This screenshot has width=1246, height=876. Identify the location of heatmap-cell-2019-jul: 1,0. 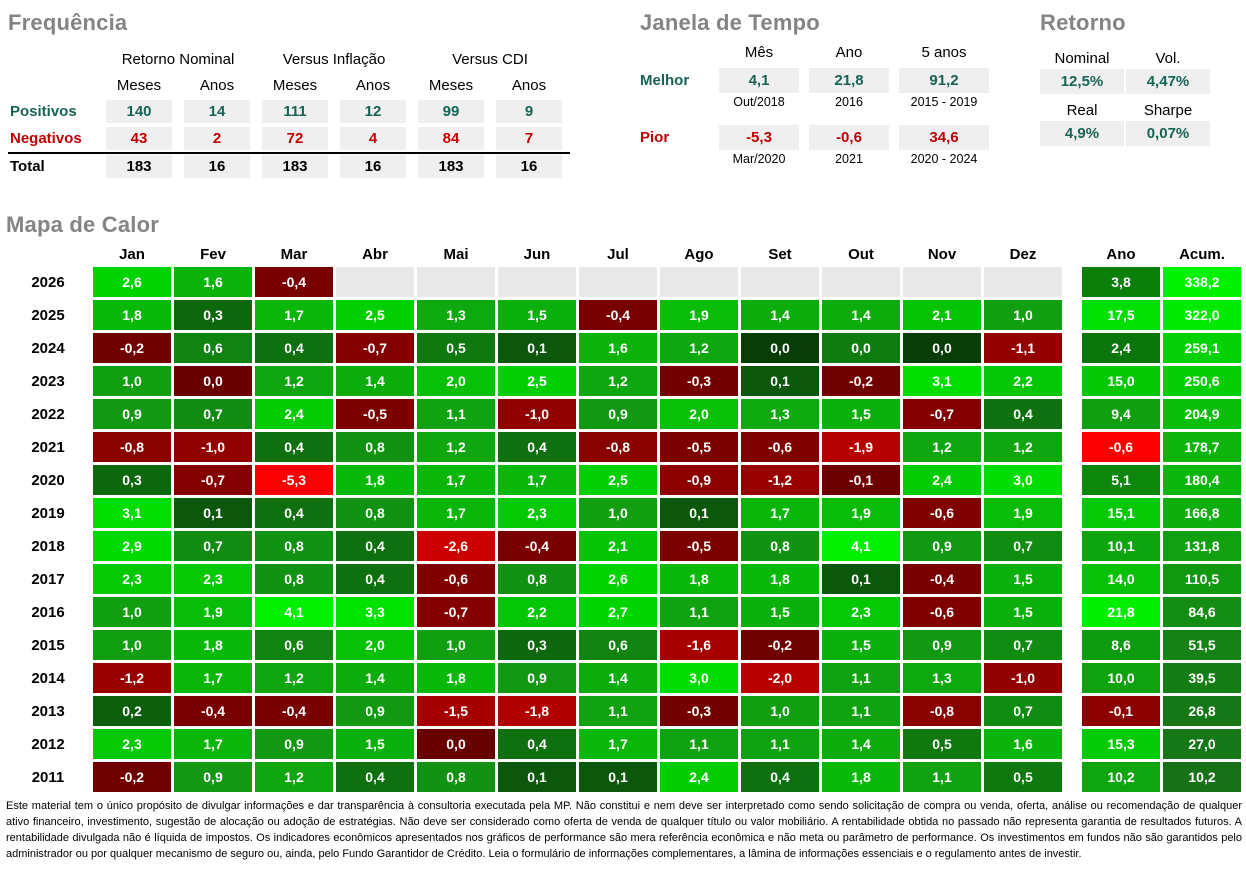
(618, 513).